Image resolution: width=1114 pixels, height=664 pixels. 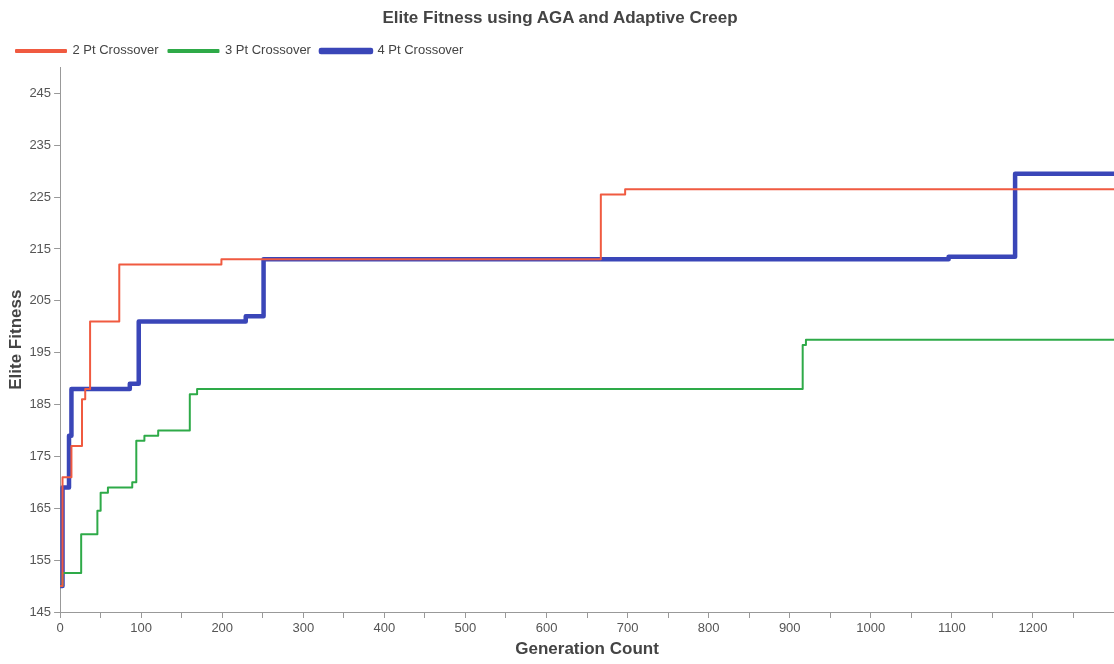 I want to click on x-tick-label: 800, so click(x=708, y=628).